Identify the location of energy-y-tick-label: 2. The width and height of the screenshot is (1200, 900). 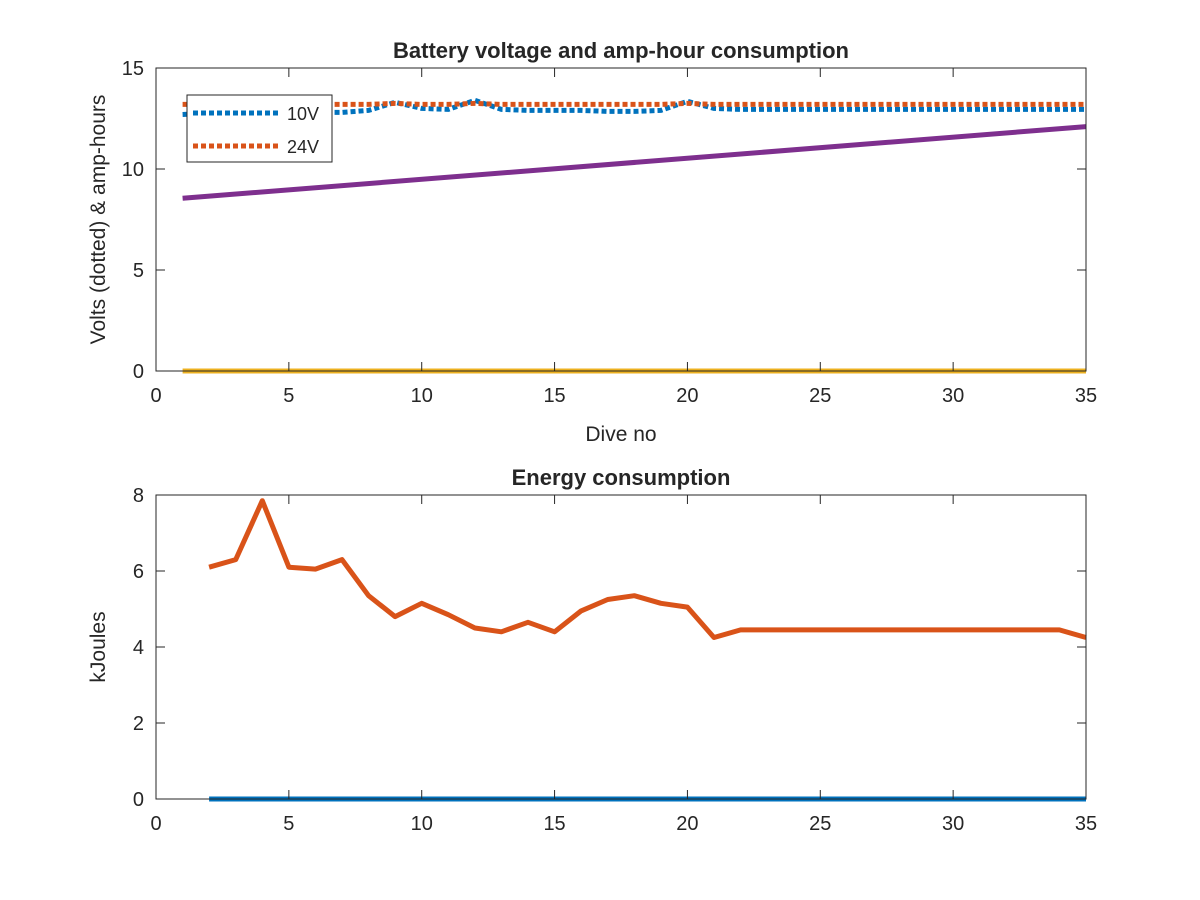
(138, 724).